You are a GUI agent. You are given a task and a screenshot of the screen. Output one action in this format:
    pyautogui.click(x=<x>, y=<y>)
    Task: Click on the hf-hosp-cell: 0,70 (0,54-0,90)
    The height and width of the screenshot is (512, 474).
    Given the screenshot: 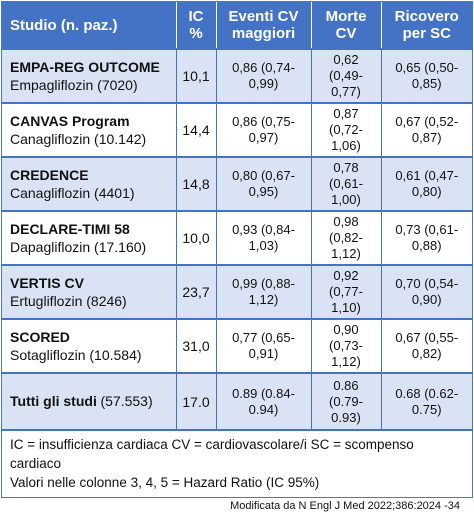 What is the action you would take?
    pyautogui.click(x=426, y=291)
    